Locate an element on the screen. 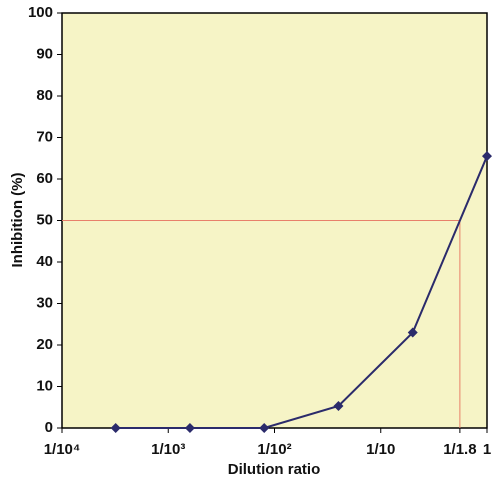 This screenshot has width=500, height=491. y-tick-label: 90 is located at coordinates (44, 53).